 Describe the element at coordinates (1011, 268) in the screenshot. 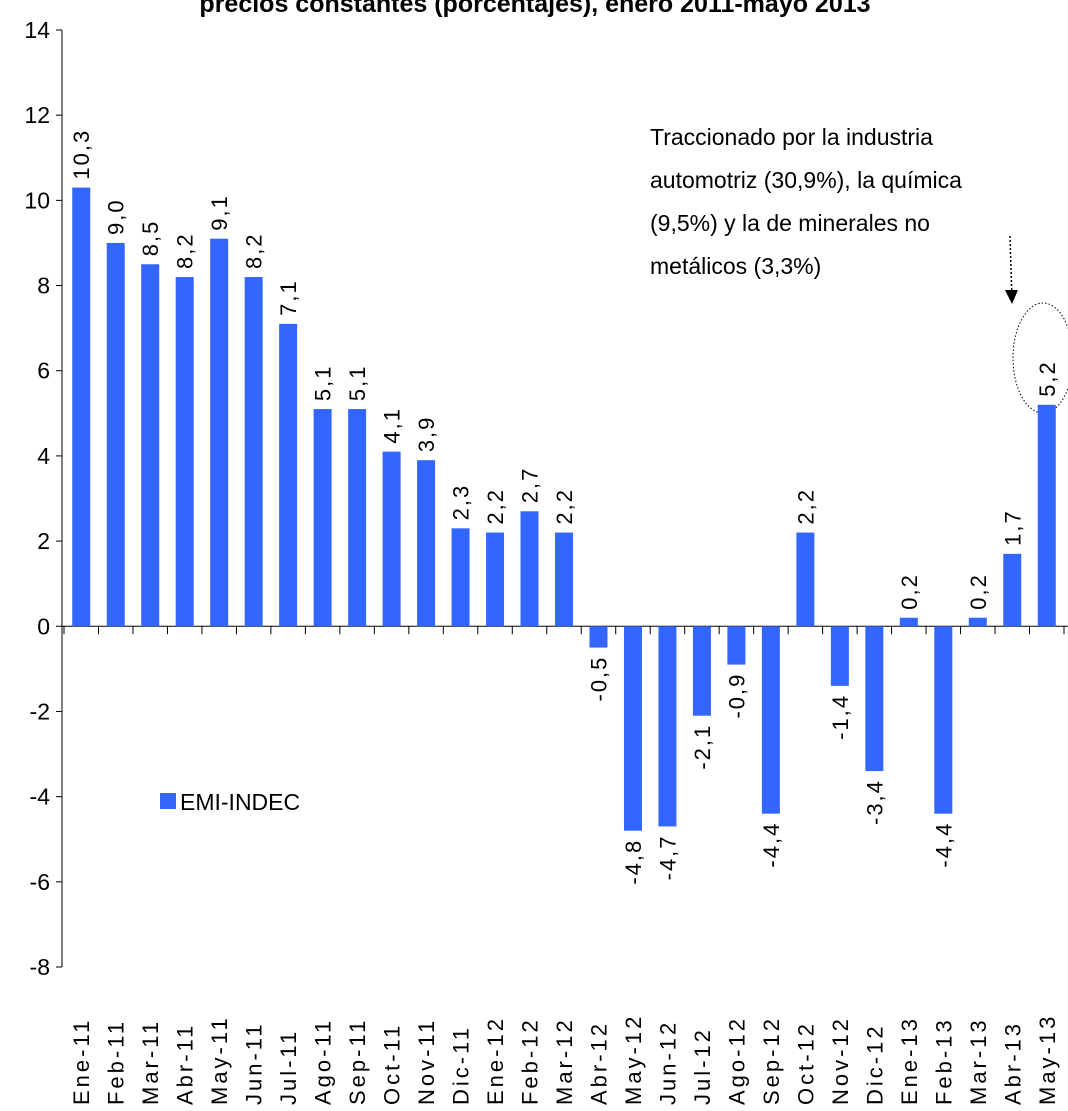

I see `annotation-arrow` at that location.